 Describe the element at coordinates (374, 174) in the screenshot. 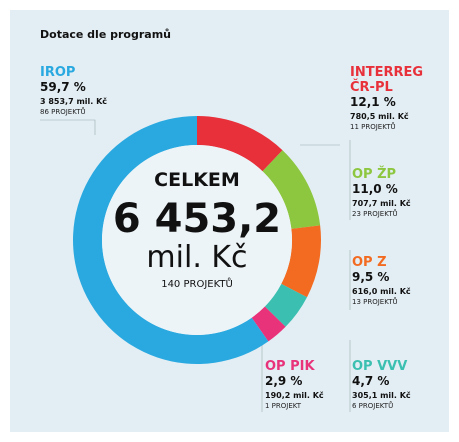

I see `legend-name: OP ŽP` at that location.